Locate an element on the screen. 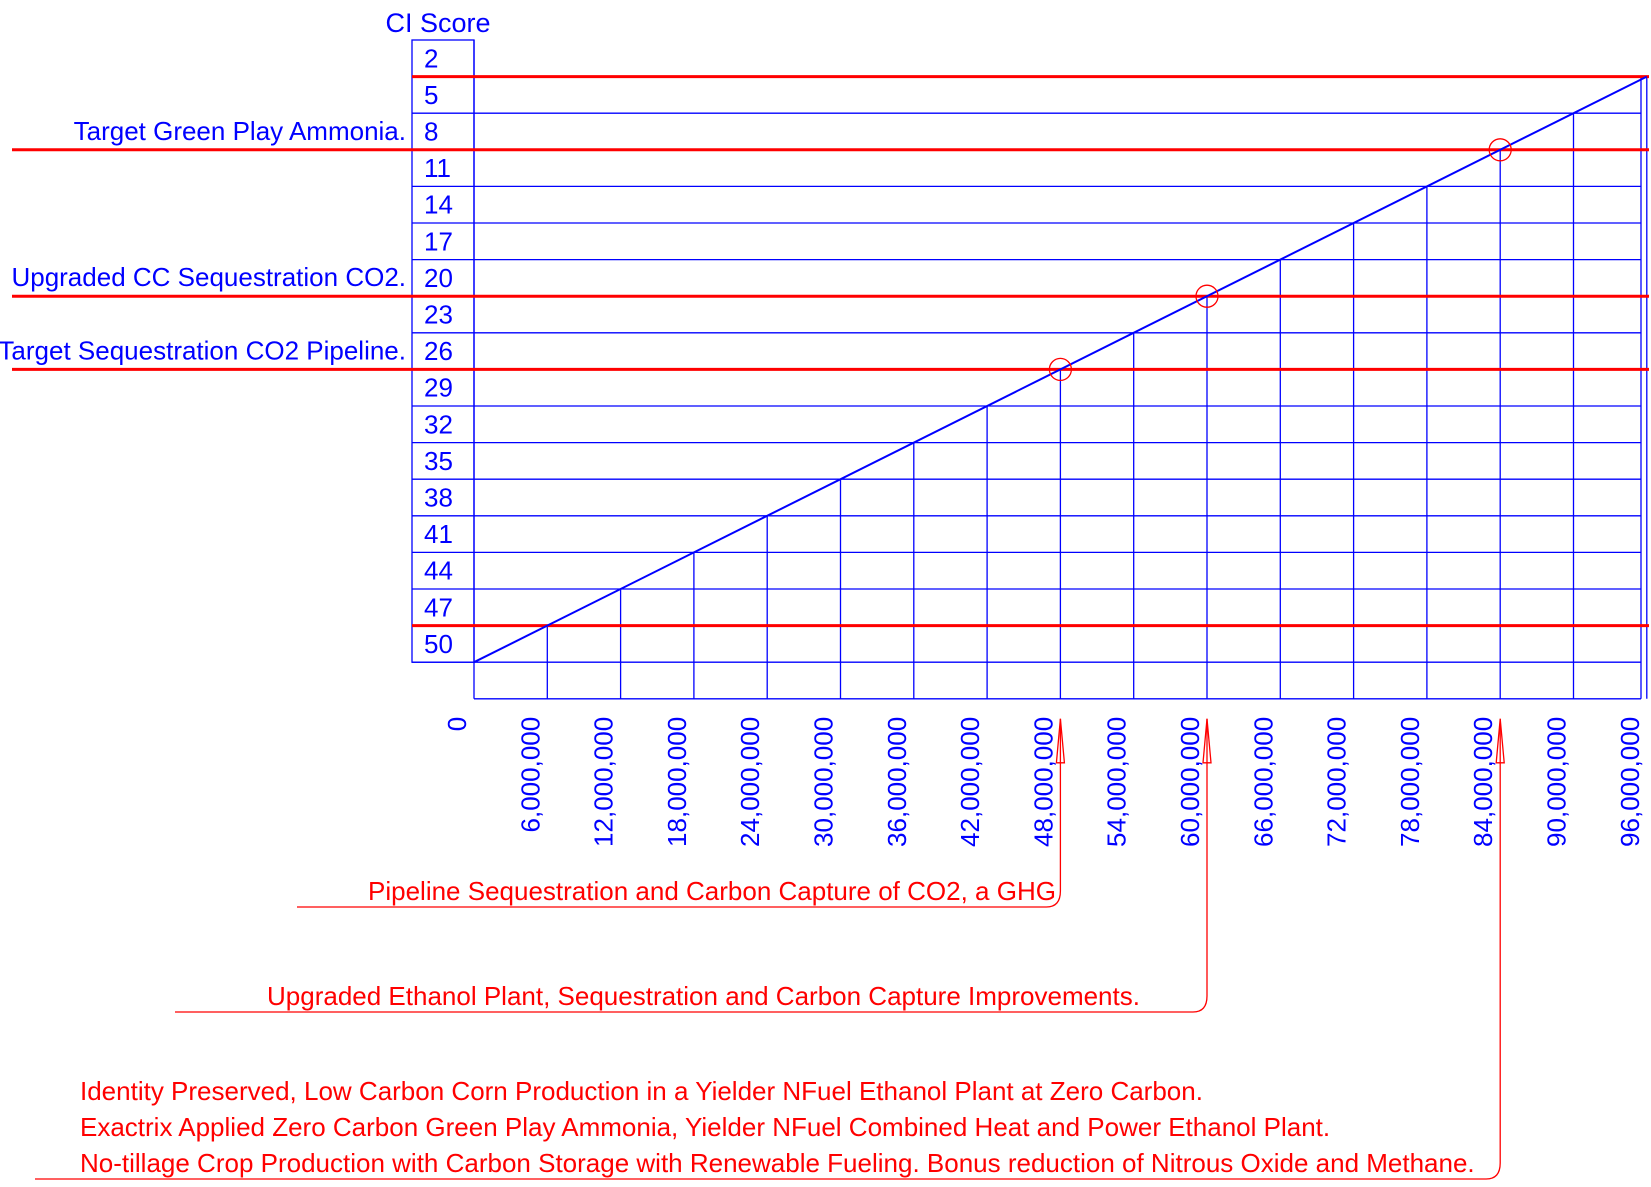 The height and width of the screenshot is (1187, 1651). y-tick-label: 2 is located at coordinates (431, 58).